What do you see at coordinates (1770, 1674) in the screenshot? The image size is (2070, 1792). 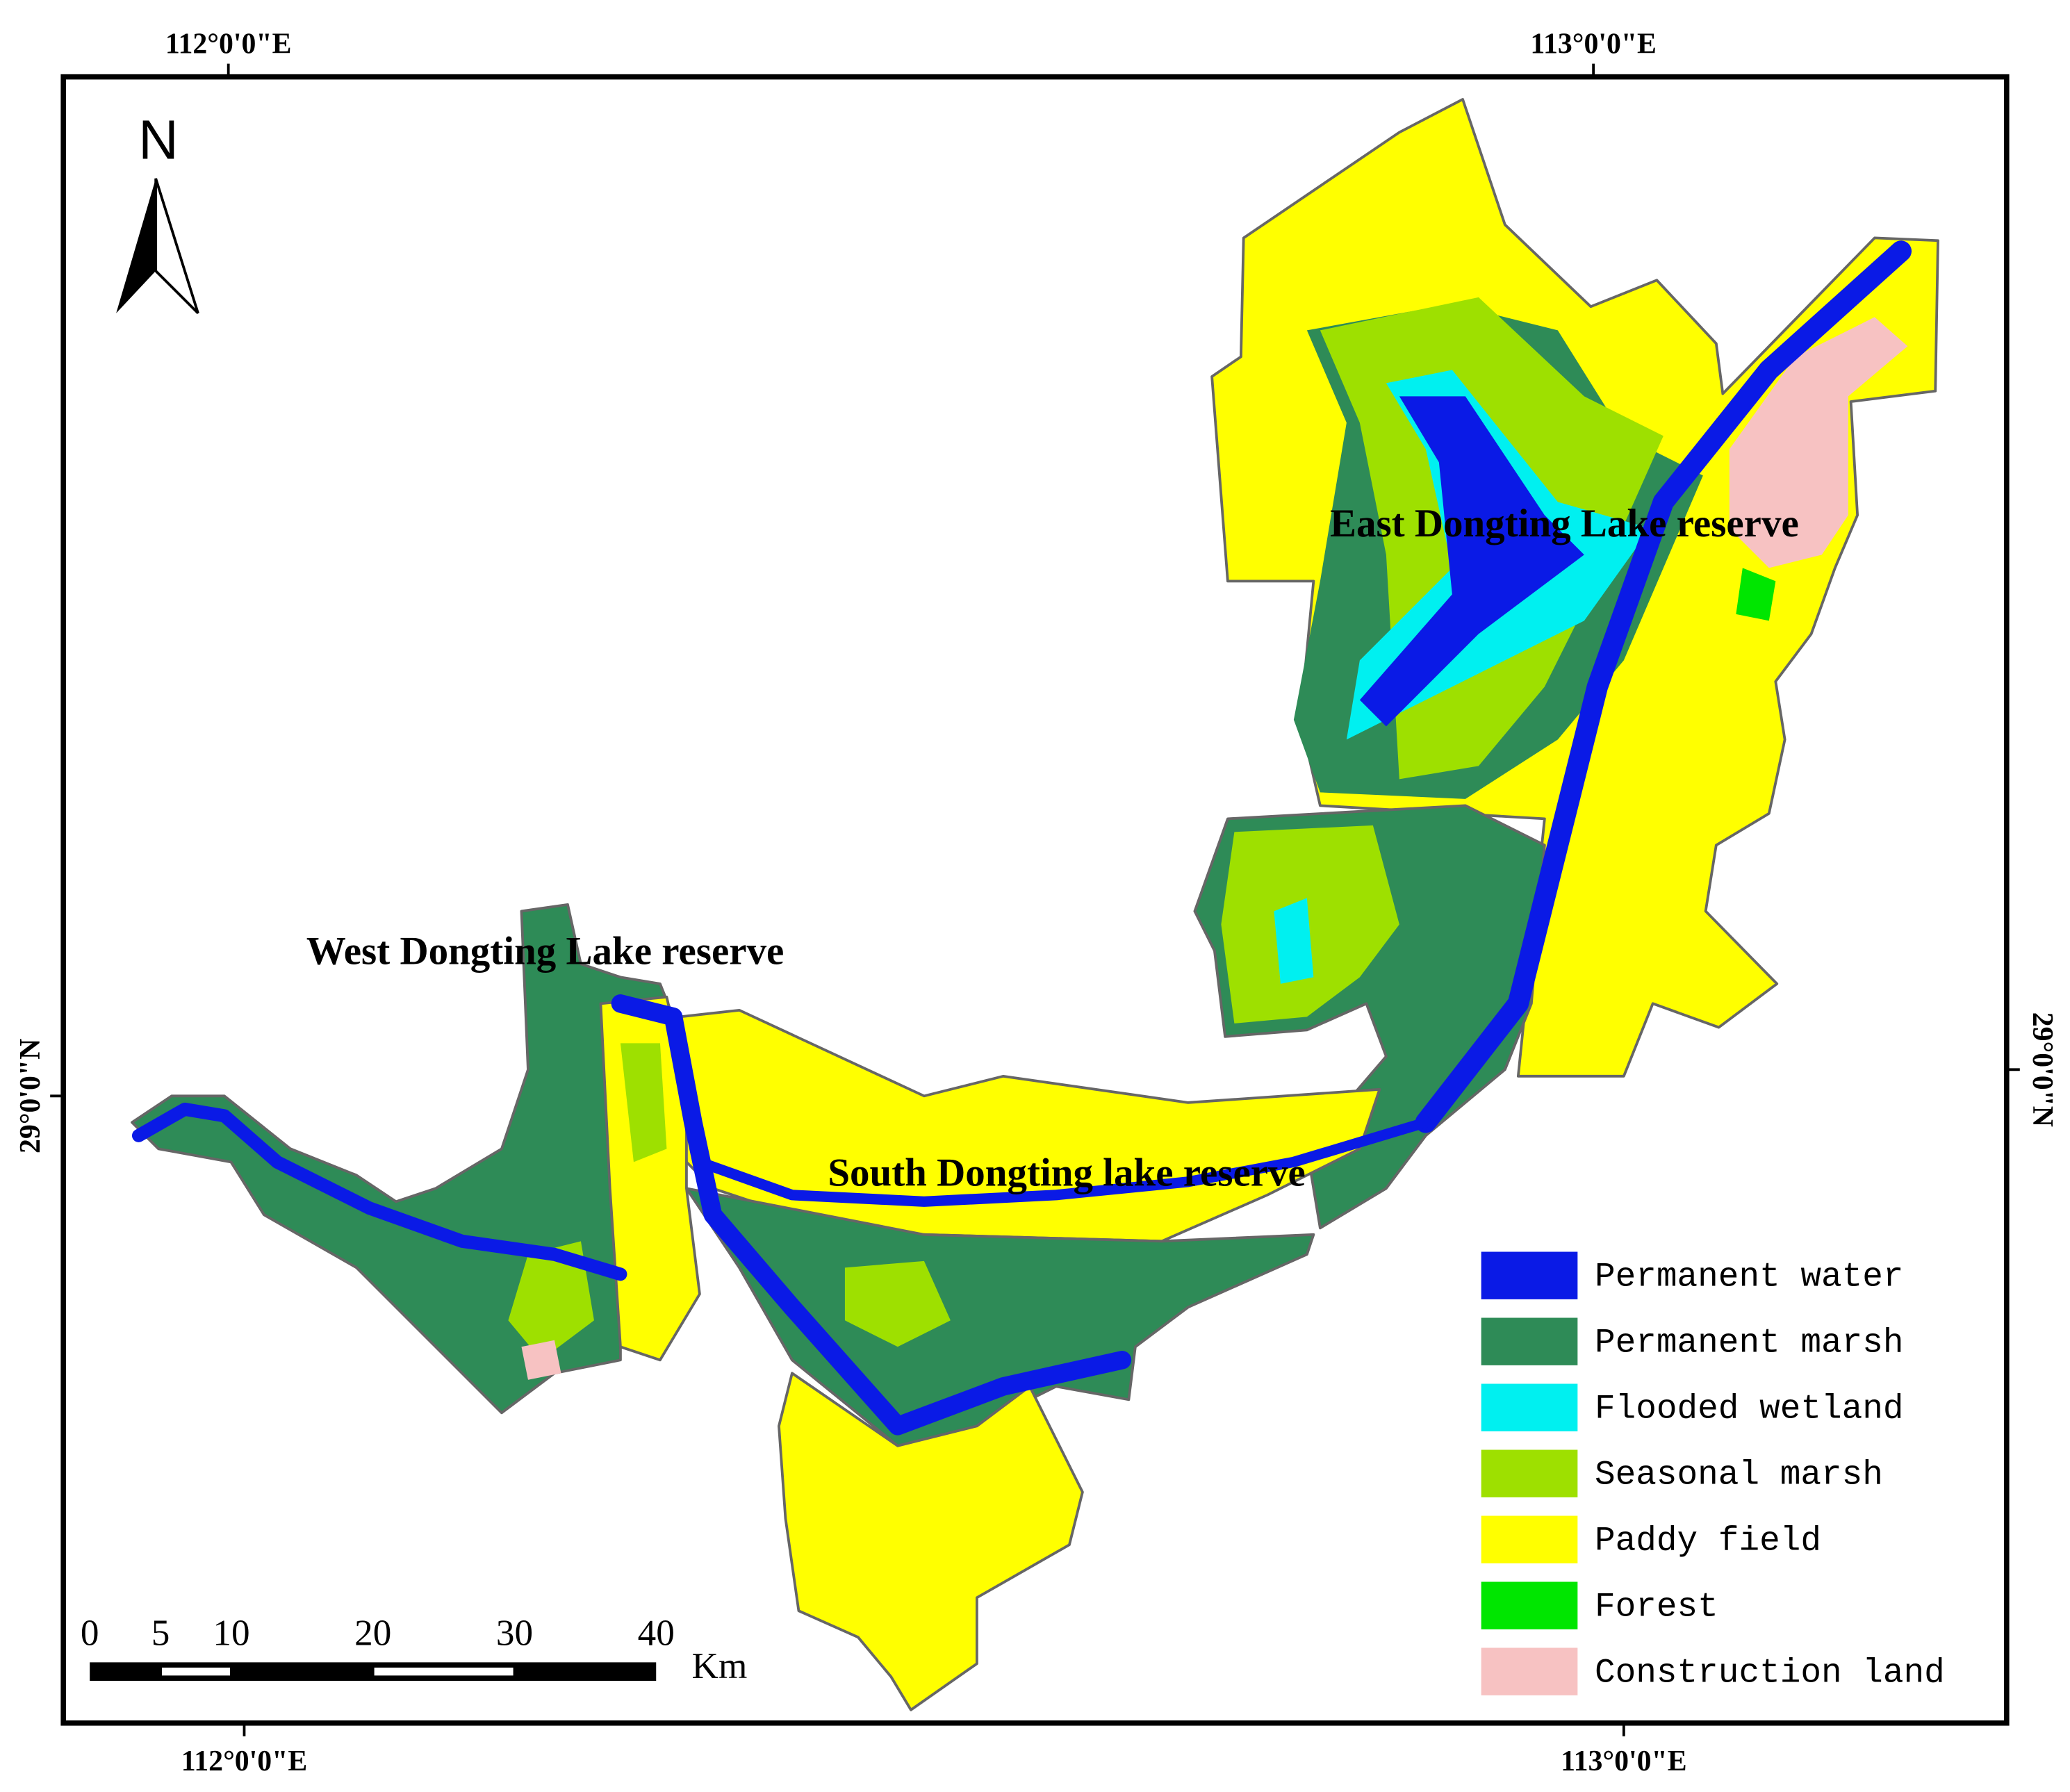 I see `legend-label: Construction land` at bounding box center [1770, 1674].